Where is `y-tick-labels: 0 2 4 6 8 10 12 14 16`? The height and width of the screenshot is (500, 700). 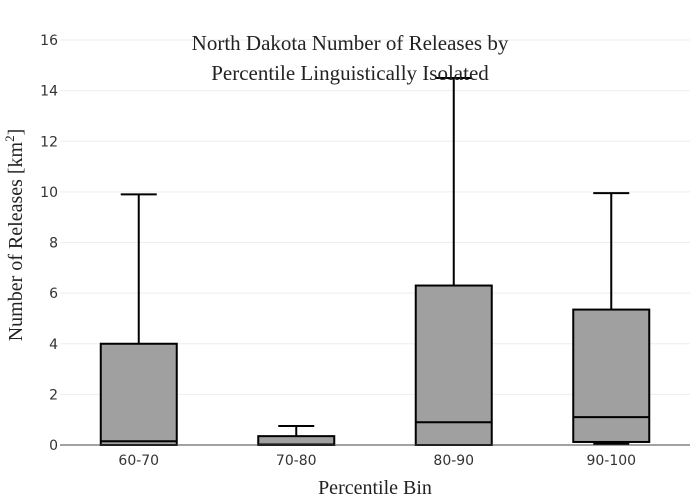 y-tick-labels: 0 2 4 6 8 10 12 14 16 is located at coordinates (49, 243).